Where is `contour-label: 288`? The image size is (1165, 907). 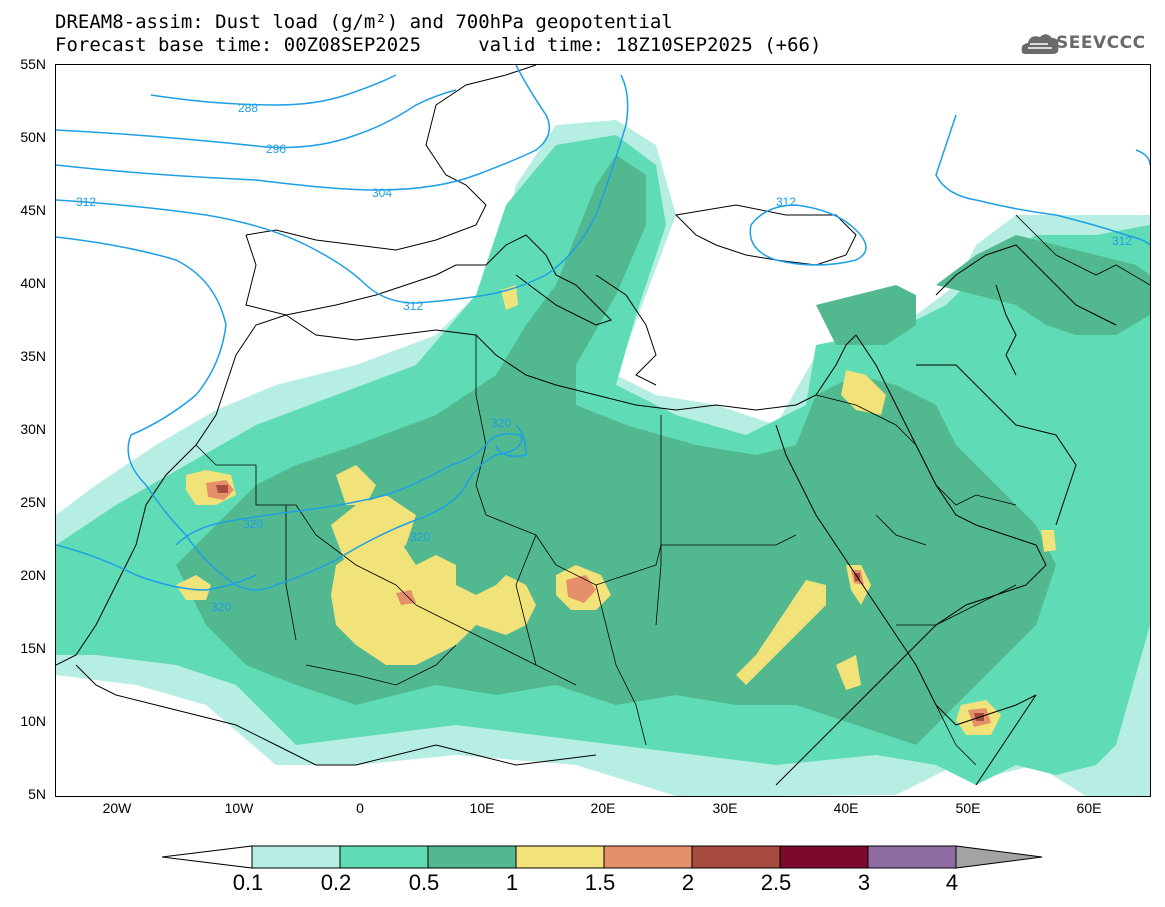 contour-label: 288 is located at coordinates (248, 108).